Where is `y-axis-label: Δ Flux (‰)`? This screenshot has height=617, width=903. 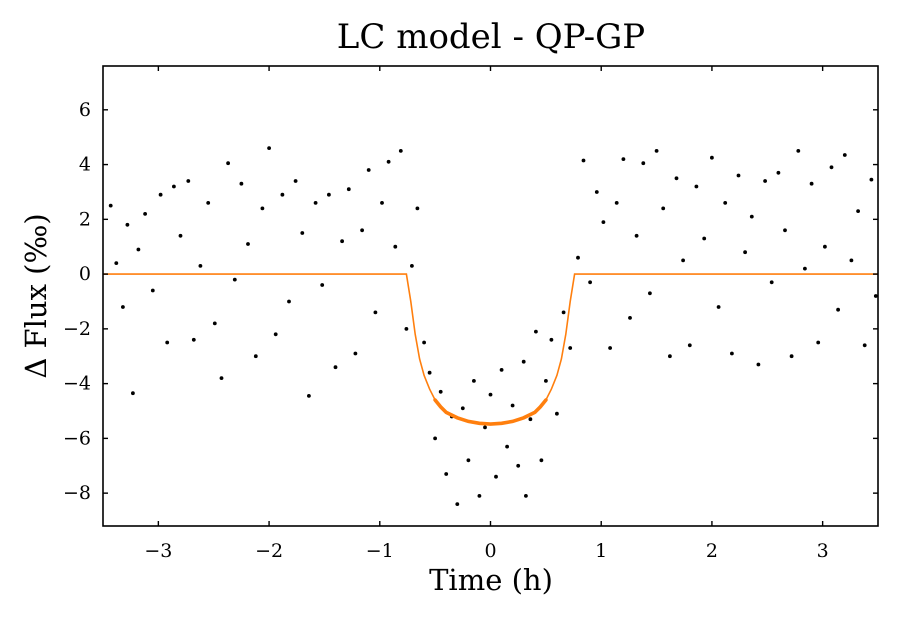 y-axis-label: Δ Flux (‰) is located at coordinates (36, 295).